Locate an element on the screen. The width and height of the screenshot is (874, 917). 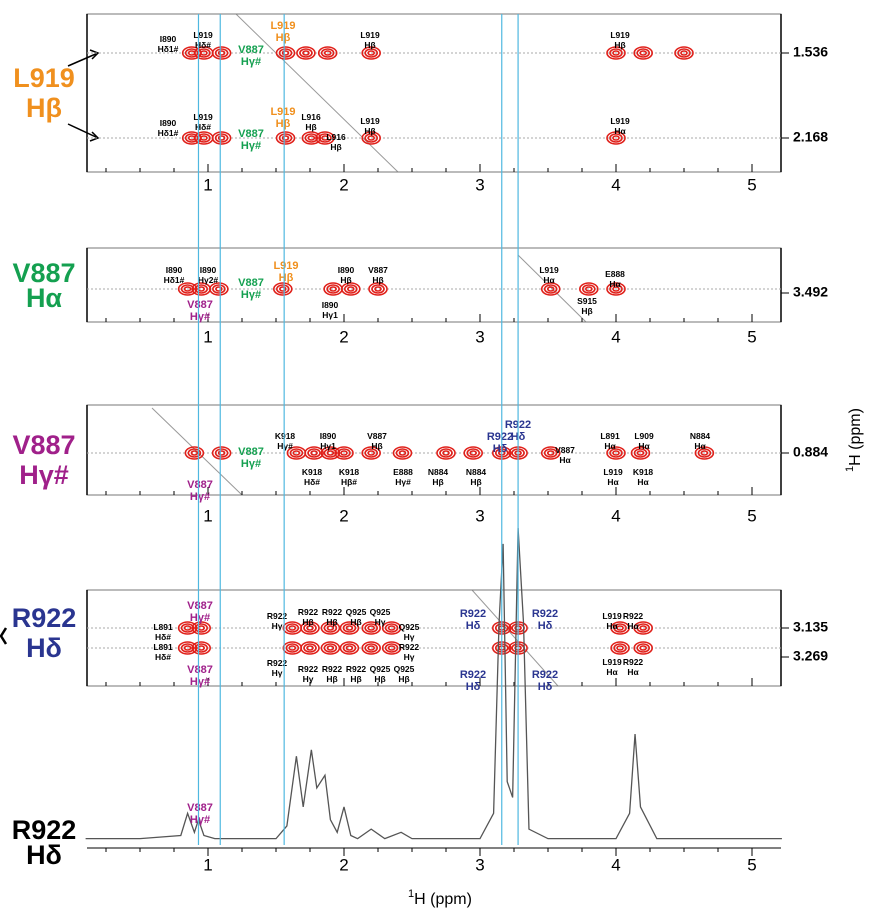
panel-label: Hα is located at coordinates (44, 298).